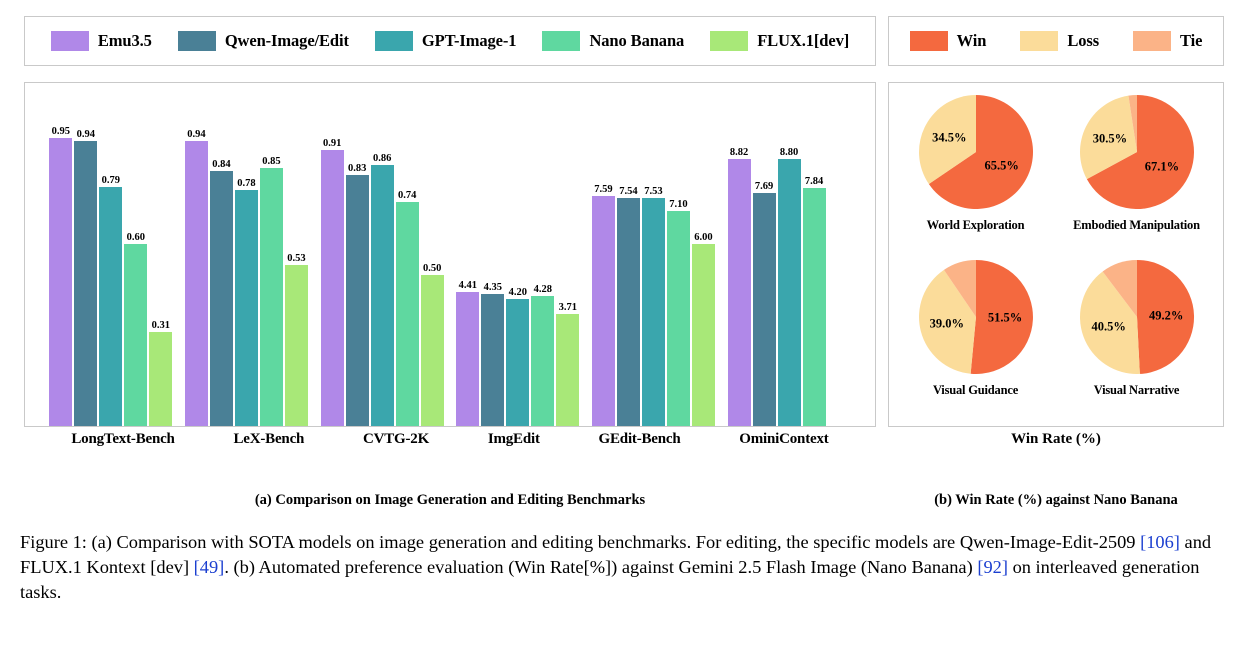 This screenshot has width=1246, height=648. I want to click on legend-label: GPT-Image-1, so click(469, 40).